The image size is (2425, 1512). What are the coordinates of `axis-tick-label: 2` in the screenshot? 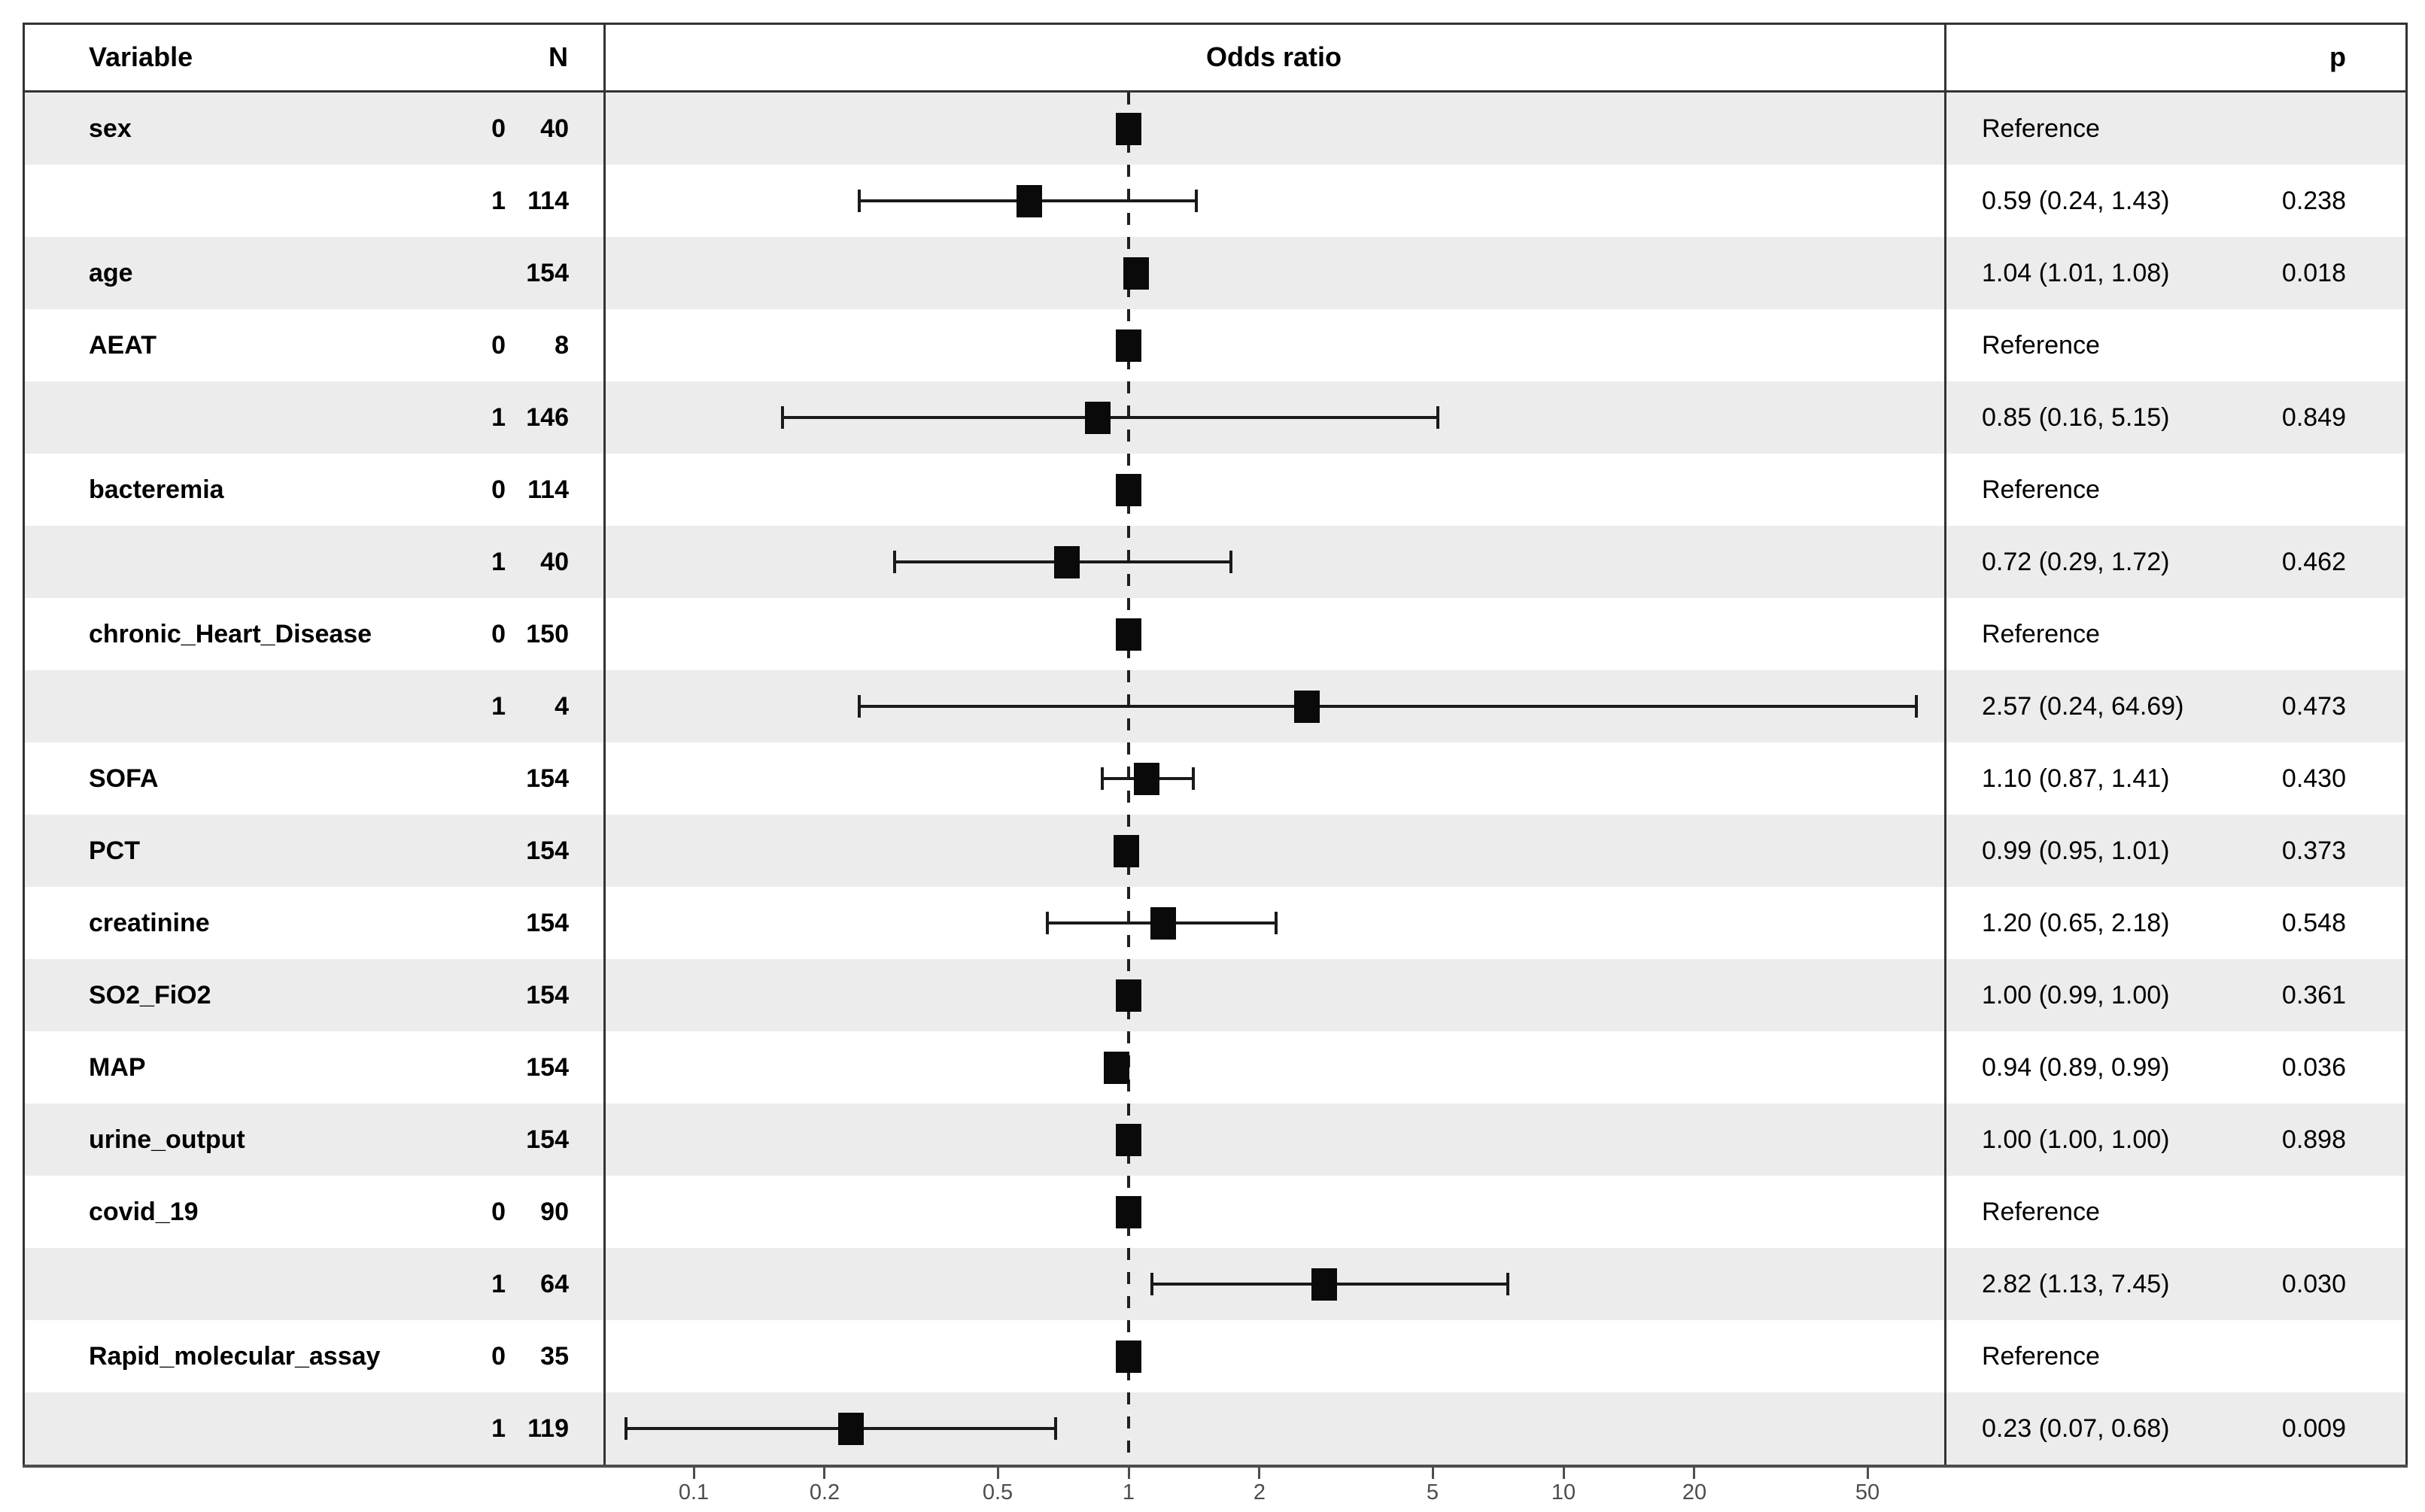 It's located at (1259, 1492).